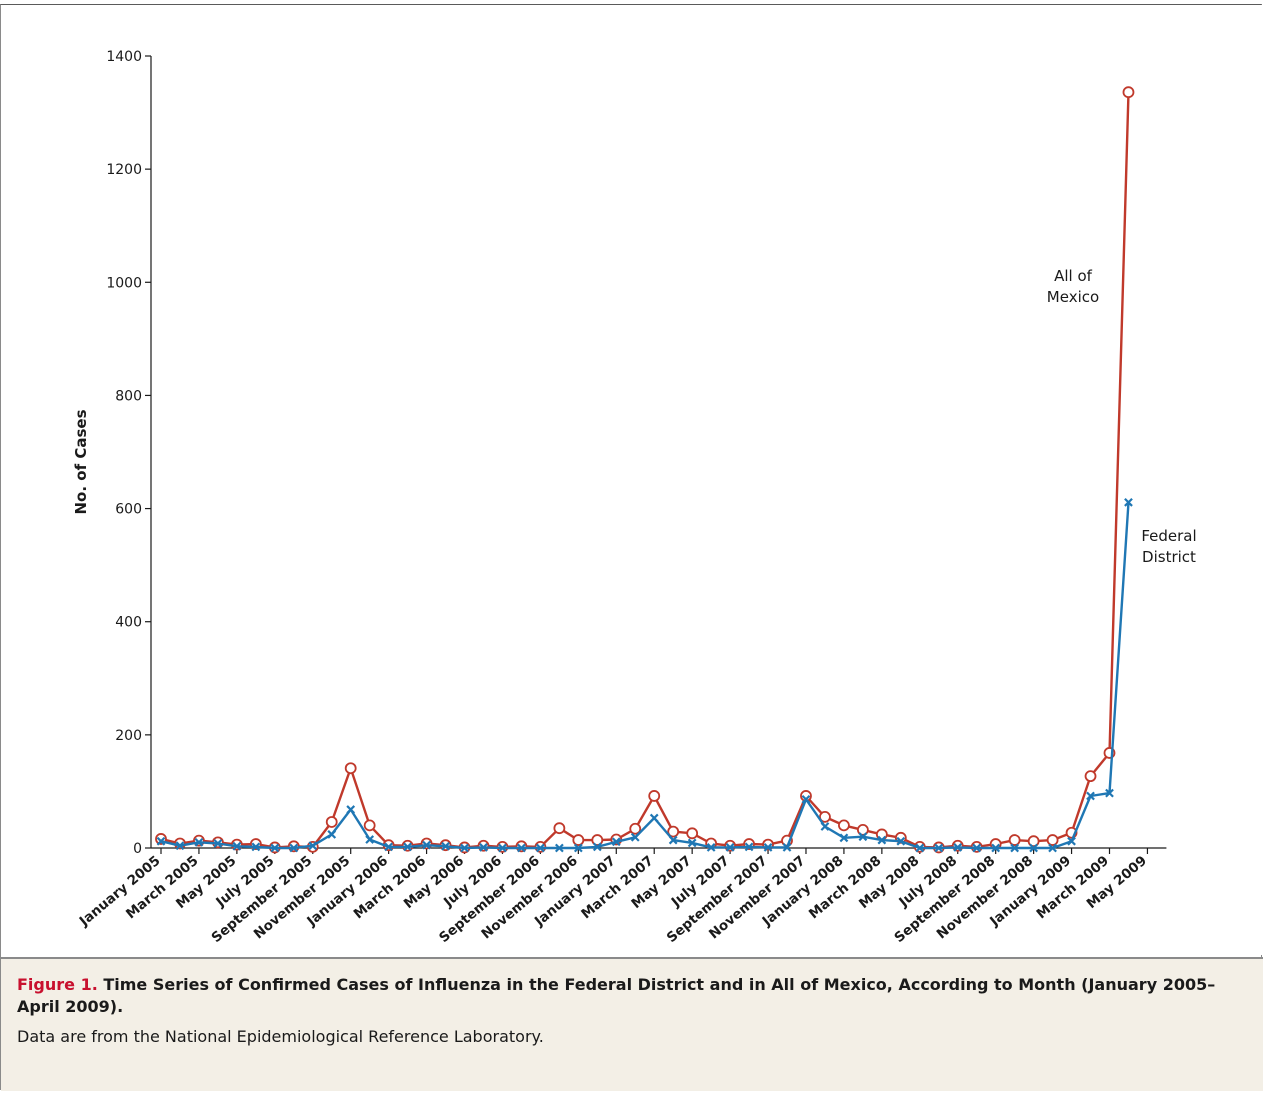 The width and height of the screenshot is (1264, 1094). Describe the element at coordinates (128, 623) in the screenshot. I see `y-tick-label: 400` at that location.